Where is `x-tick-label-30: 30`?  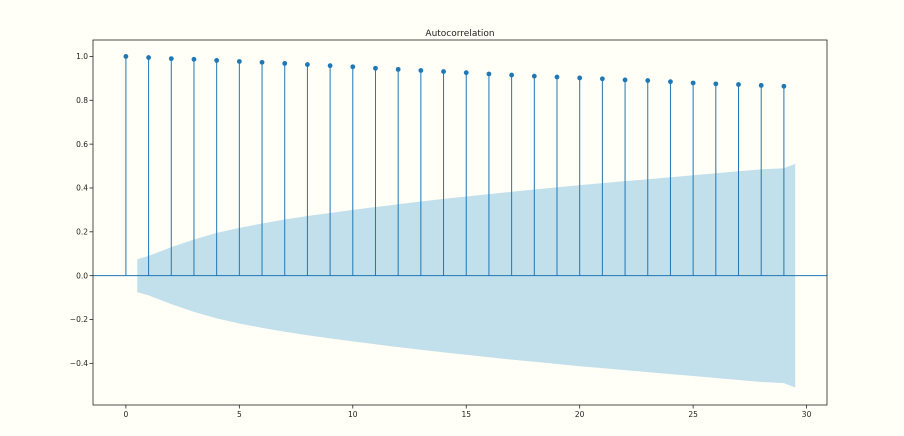 x-tick-label-30: 30 is located at coordinates (807, 414).